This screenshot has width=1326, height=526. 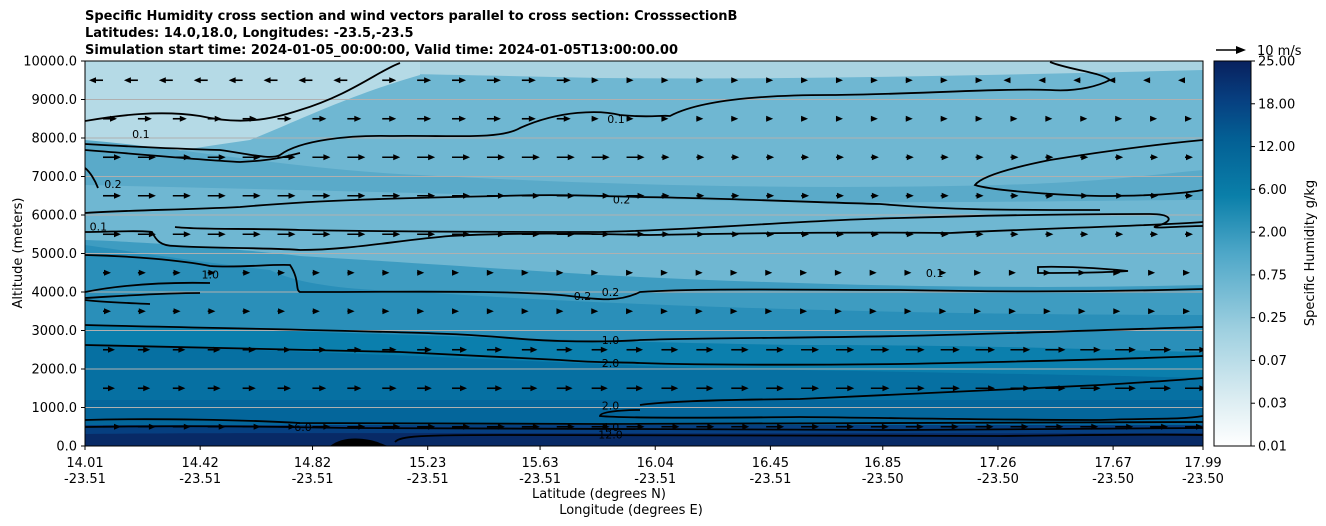 What do you see at coordinates (539, 463) in the screenshot?
I see `x-tick-label-latitude: 15.63` at bounding box center [539, 463].